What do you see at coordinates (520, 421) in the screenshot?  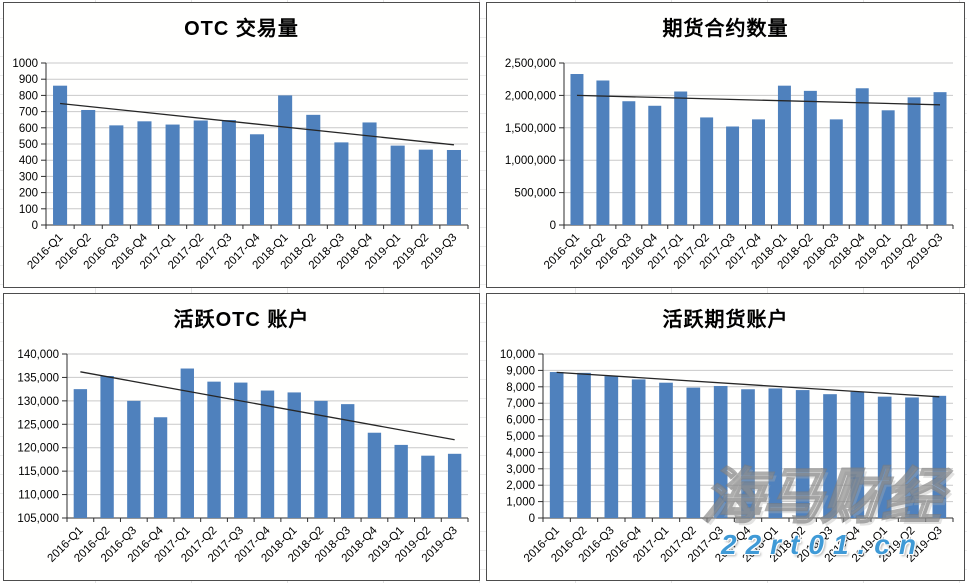 I see `y-tick-label: 6,000` at bounding box center [520, 421].